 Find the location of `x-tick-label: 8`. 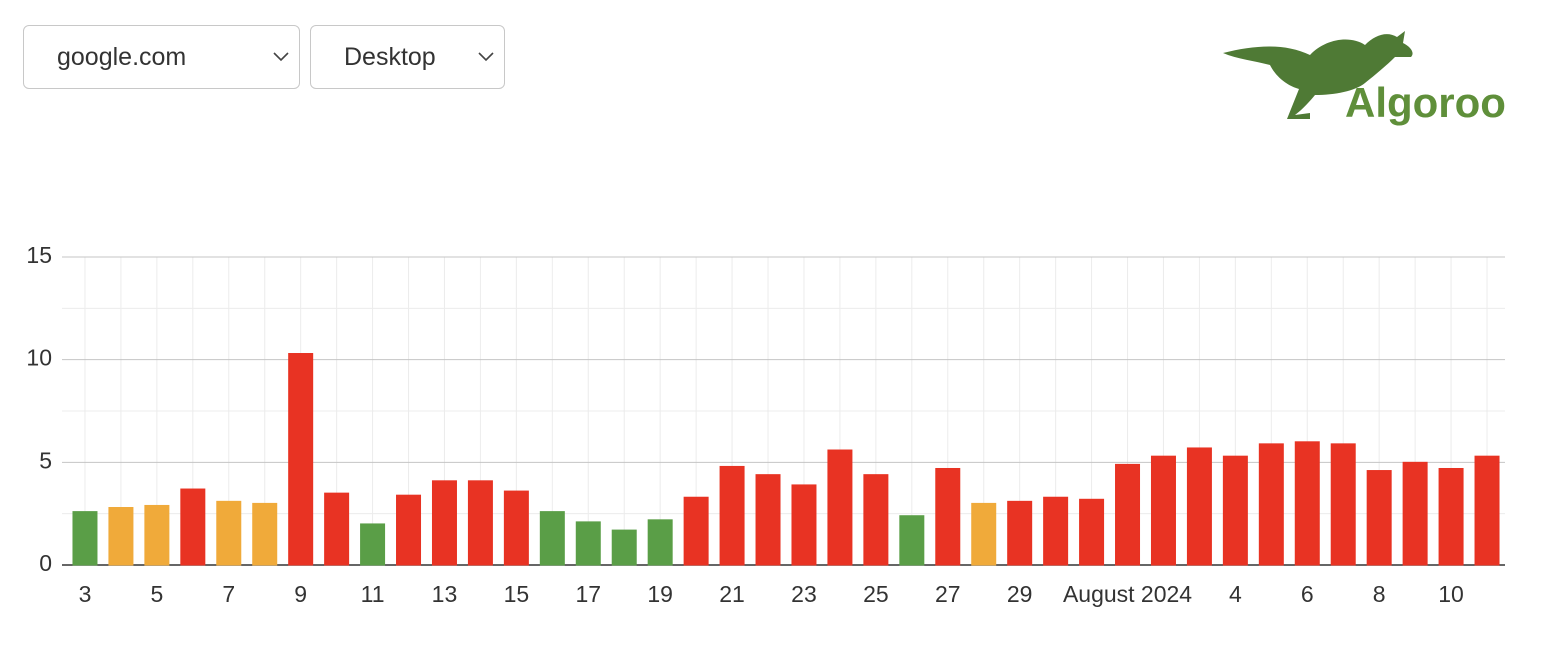

x-tick-label: 8 is located at coordinates (1379, 594).